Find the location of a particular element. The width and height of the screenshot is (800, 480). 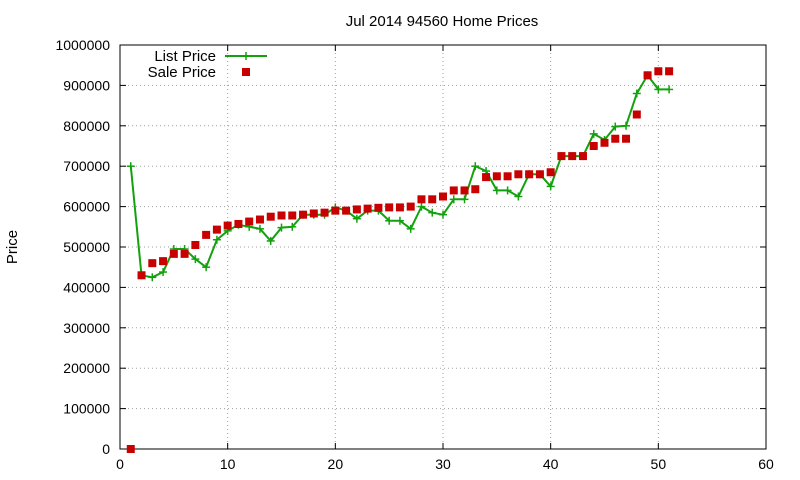

y-tick-label: 300000 is located at coordinates (86, 328).